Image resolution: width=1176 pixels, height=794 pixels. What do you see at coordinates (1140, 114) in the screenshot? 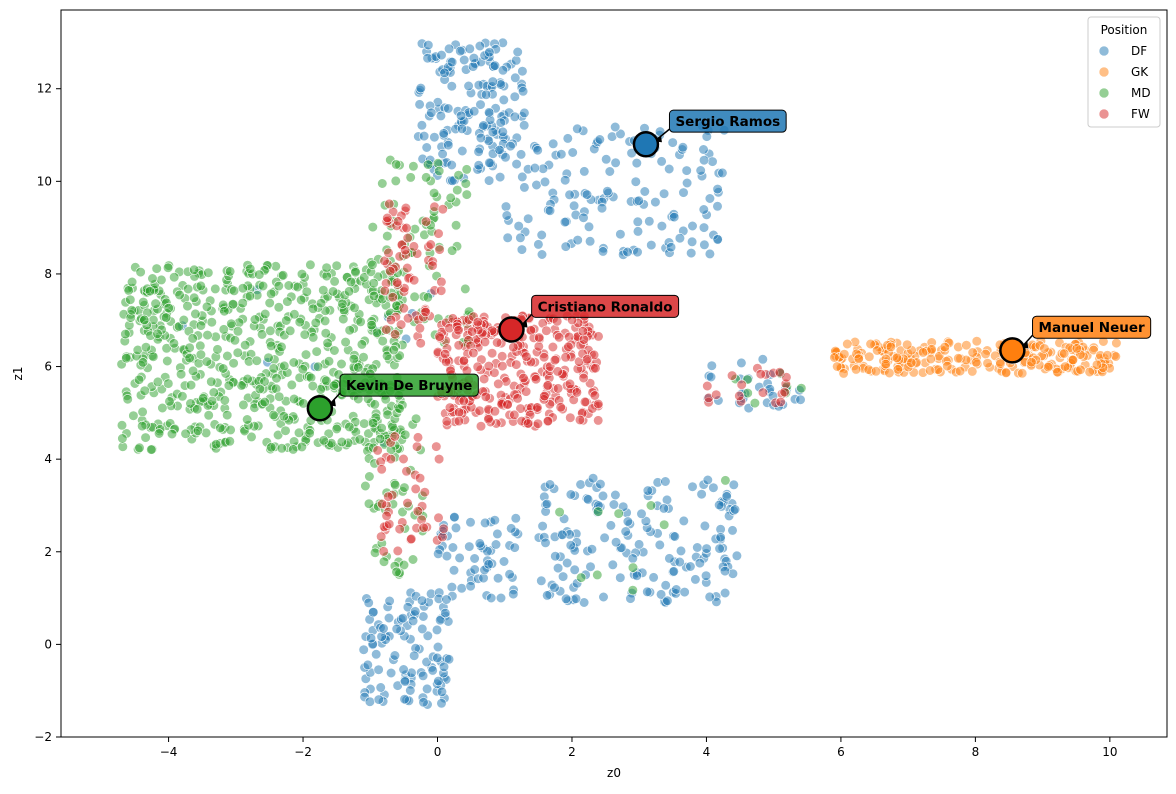
I see `legend-label-fw: FW` at bounding box center [1140, 114].